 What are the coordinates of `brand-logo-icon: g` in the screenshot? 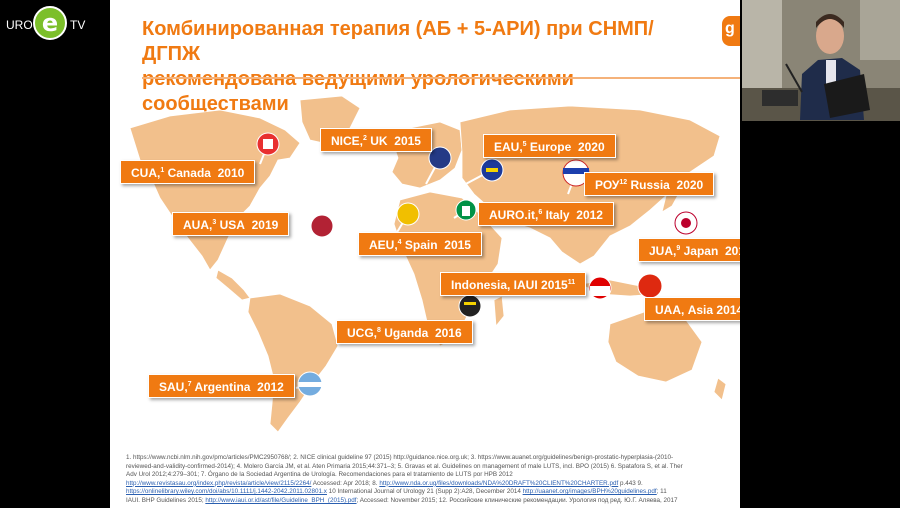 It's located at (731, 31).